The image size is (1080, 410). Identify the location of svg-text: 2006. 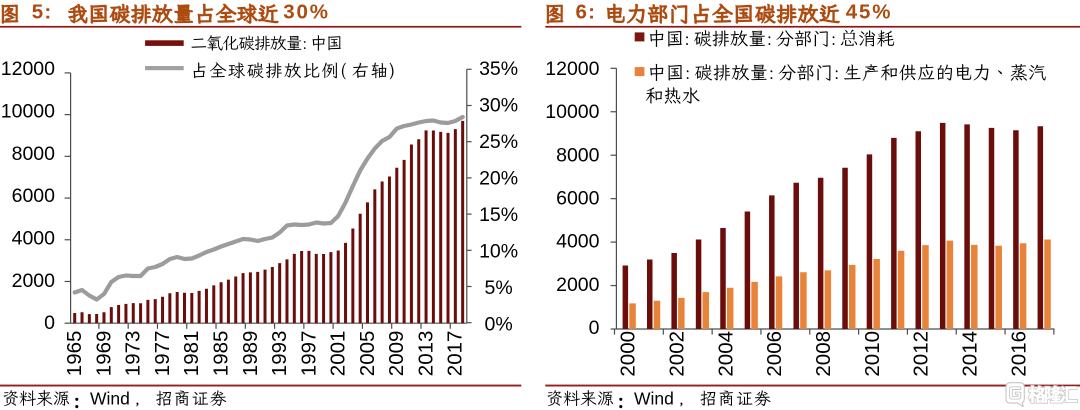
(774, 354).